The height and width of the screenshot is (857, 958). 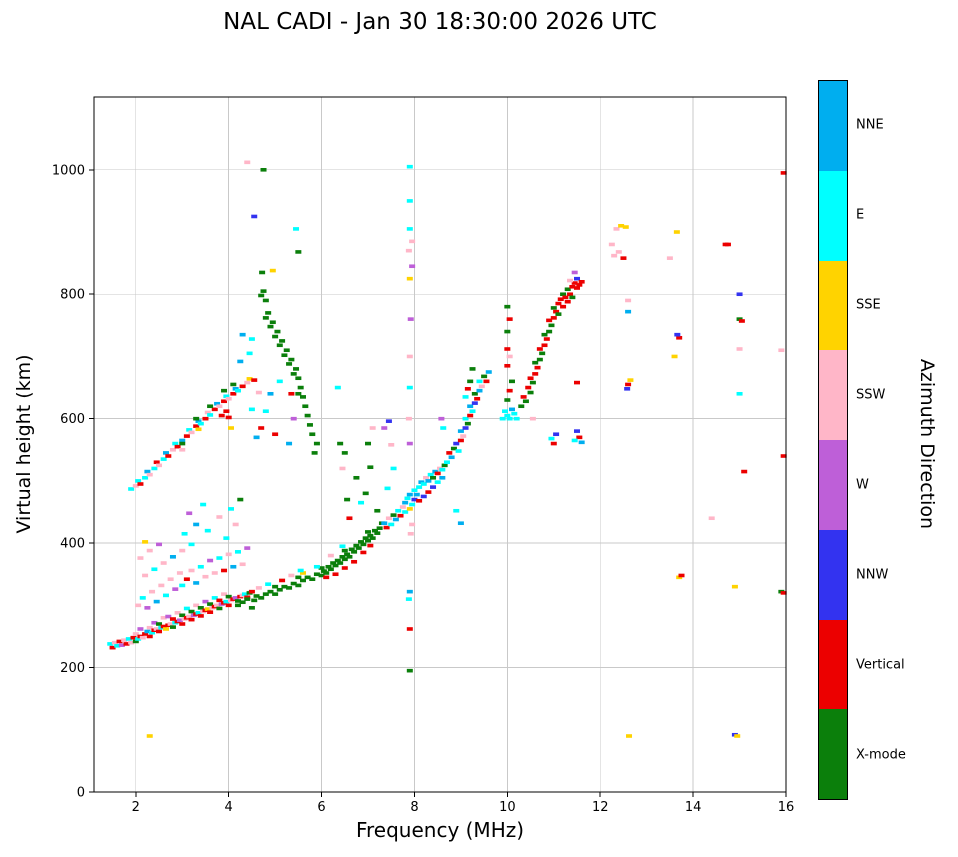 I want to click on colorbar-band-x-mode, so click(x=833, y=754).